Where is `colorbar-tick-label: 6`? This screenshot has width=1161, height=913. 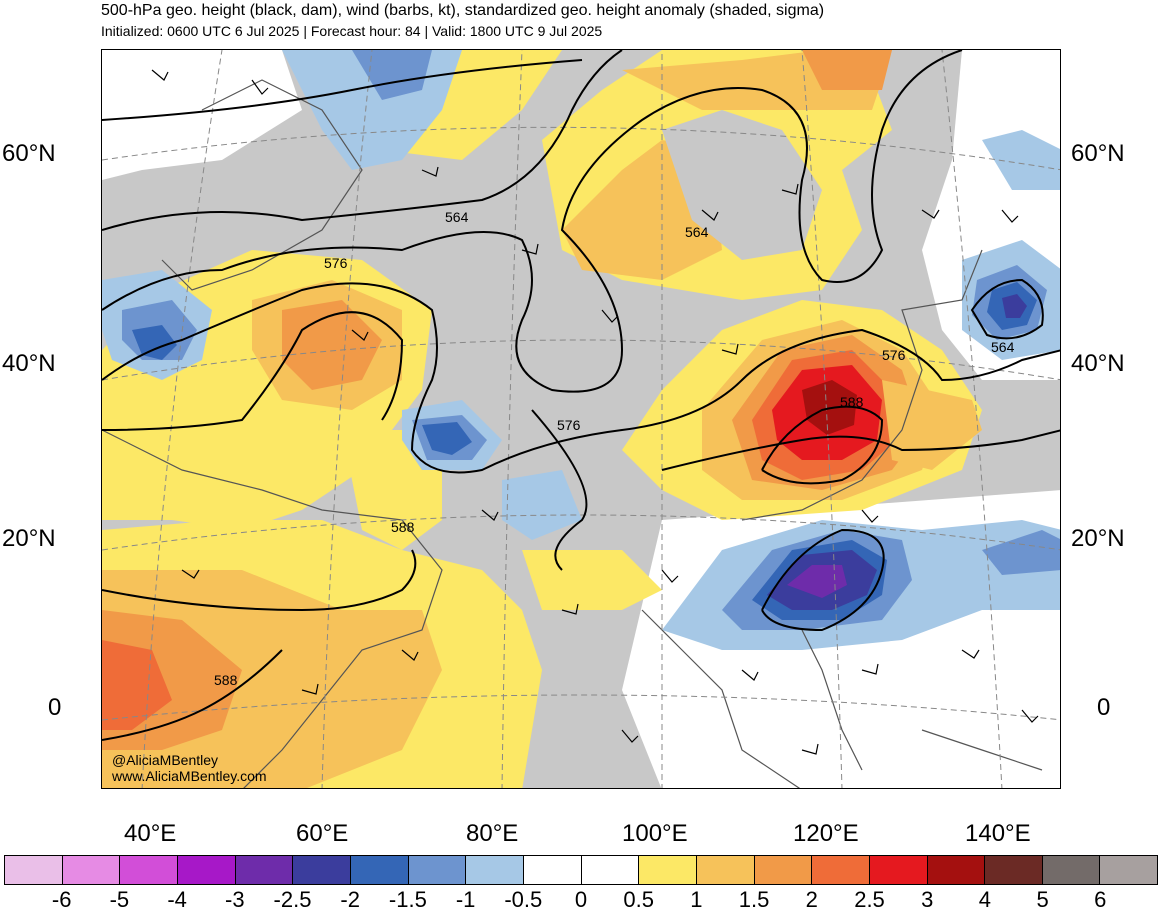
colorbar-tick-label: 6 is located at coordinates (1100, 899).